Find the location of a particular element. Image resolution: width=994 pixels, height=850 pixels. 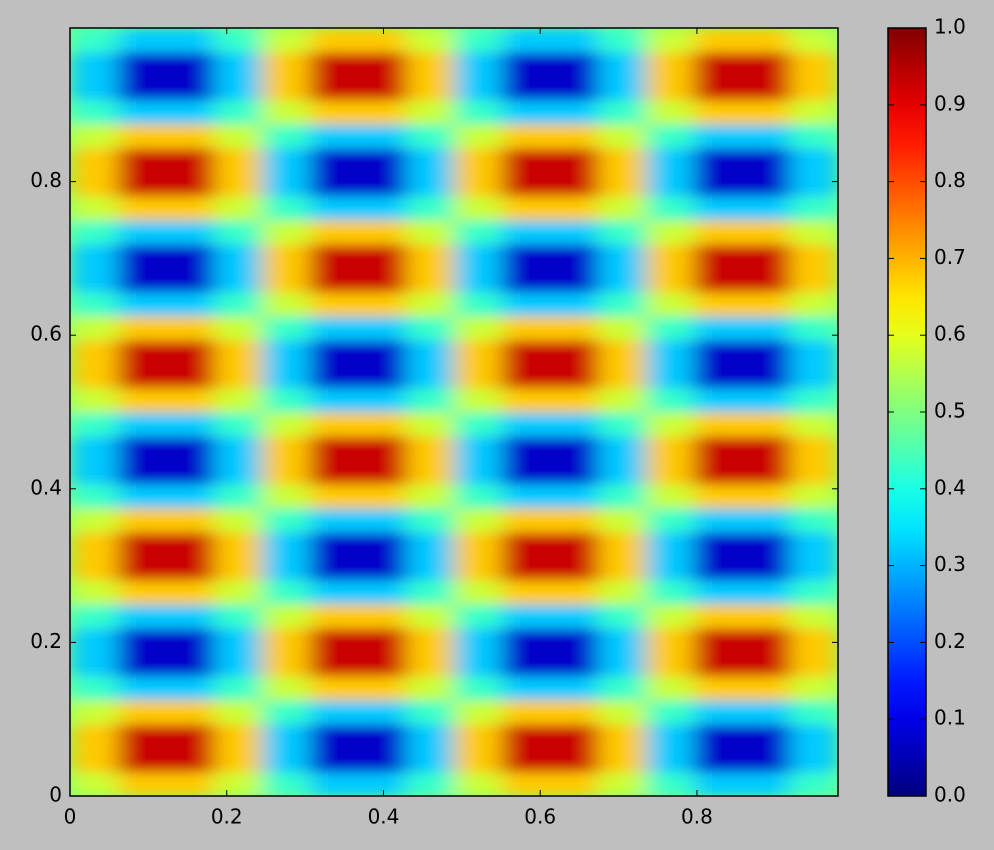

x-tick-label: 0.8 is located at coordinates (697, 817).